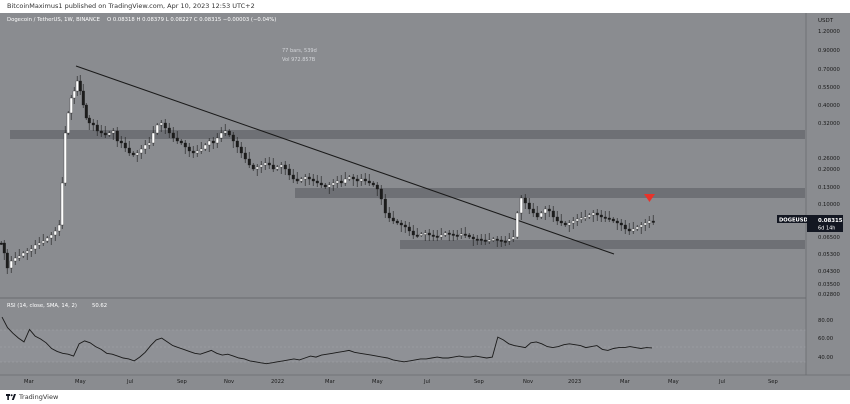 This screenshot has height=404, width=850. I want to click on currency-label: USDT, so click(826, 21).